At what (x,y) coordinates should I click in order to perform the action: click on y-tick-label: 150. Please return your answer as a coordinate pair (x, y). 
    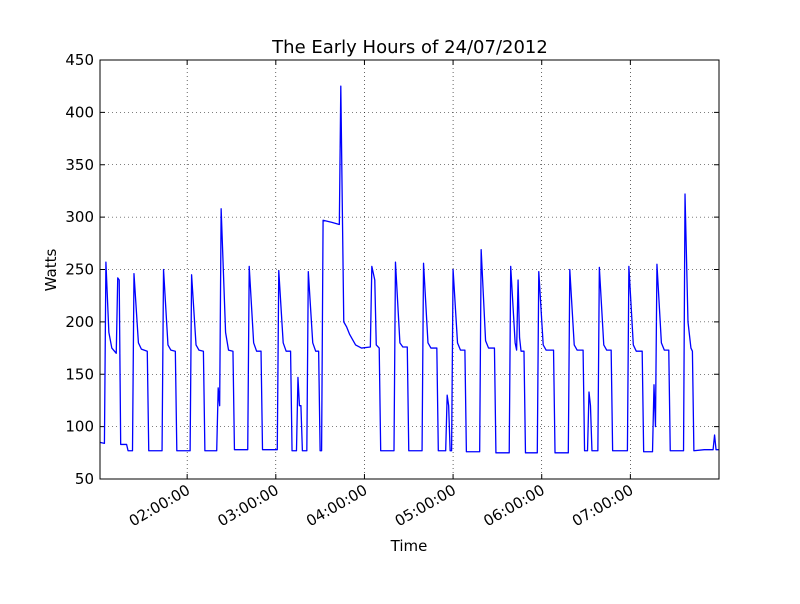
    Looking at the image, I should click on (79, 374).